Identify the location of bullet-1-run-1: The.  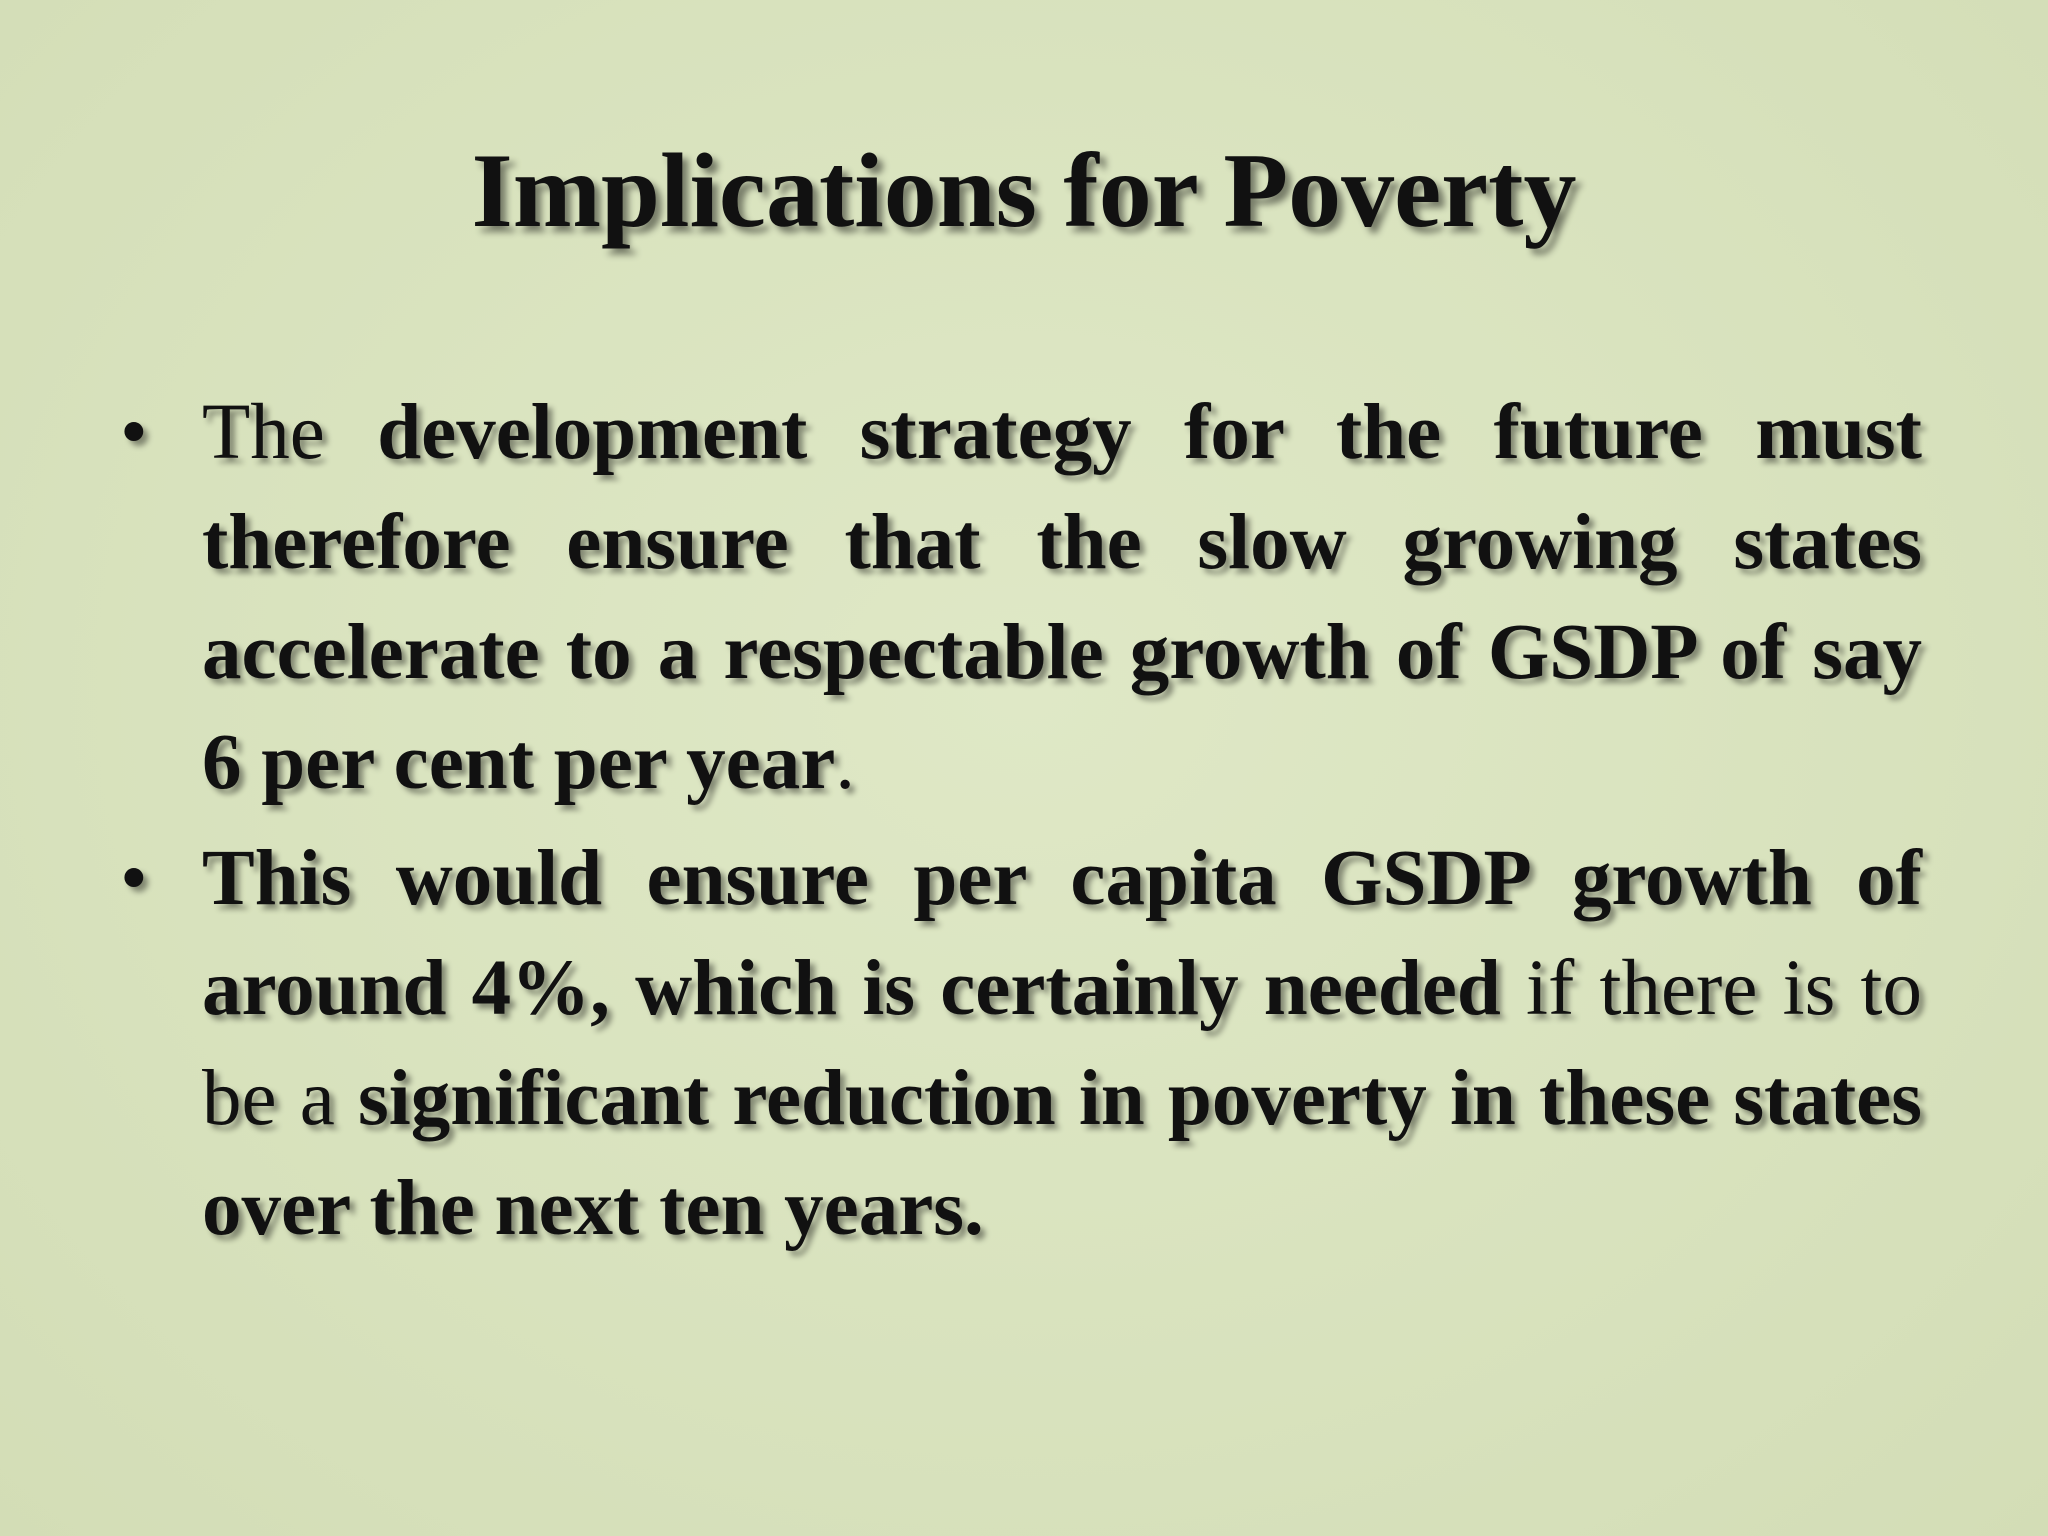
(290, 432).